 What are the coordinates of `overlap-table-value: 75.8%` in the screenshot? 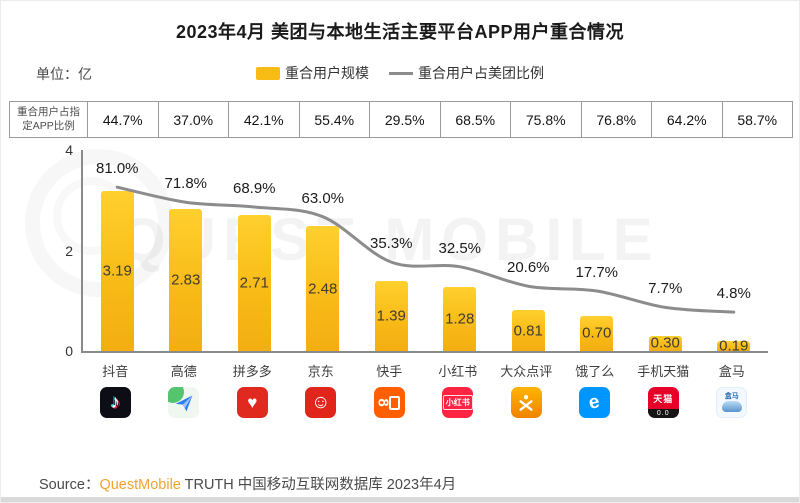 It's located at (546, 119).